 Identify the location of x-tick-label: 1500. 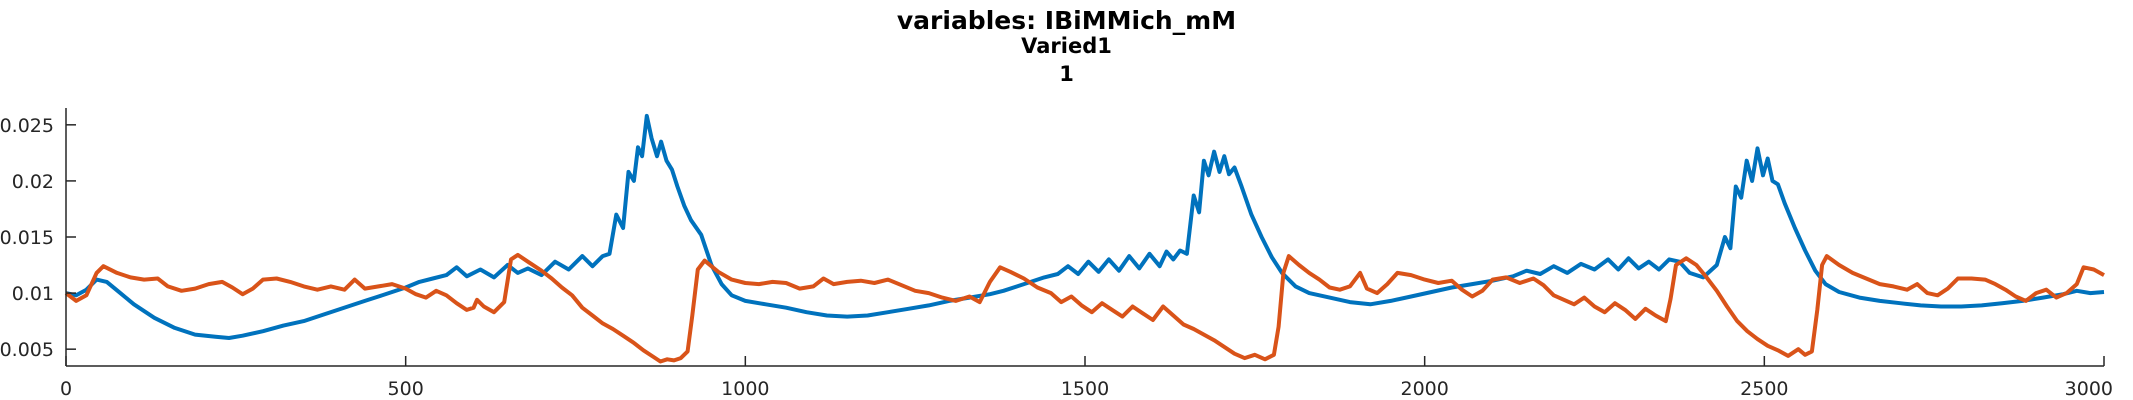
(1085, 389).